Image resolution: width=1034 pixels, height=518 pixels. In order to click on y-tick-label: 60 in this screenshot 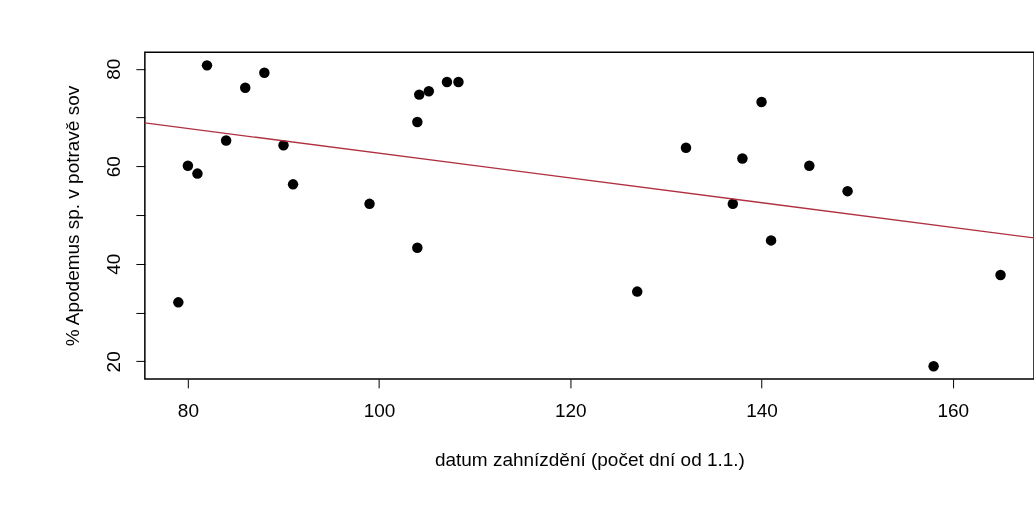, I will do `click(114, 167)`.